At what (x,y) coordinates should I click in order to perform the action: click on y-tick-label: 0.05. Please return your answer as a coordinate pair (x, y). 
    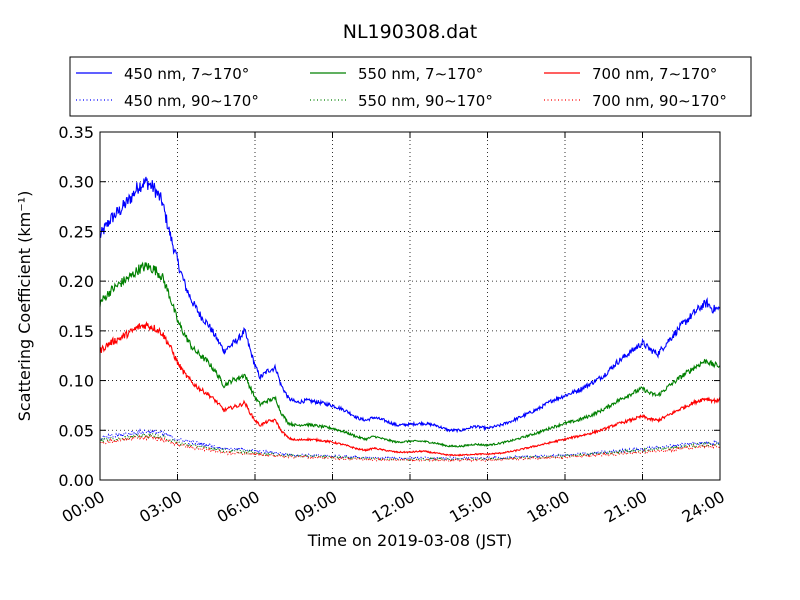
    Looking at the image, I should click on (76, 430).